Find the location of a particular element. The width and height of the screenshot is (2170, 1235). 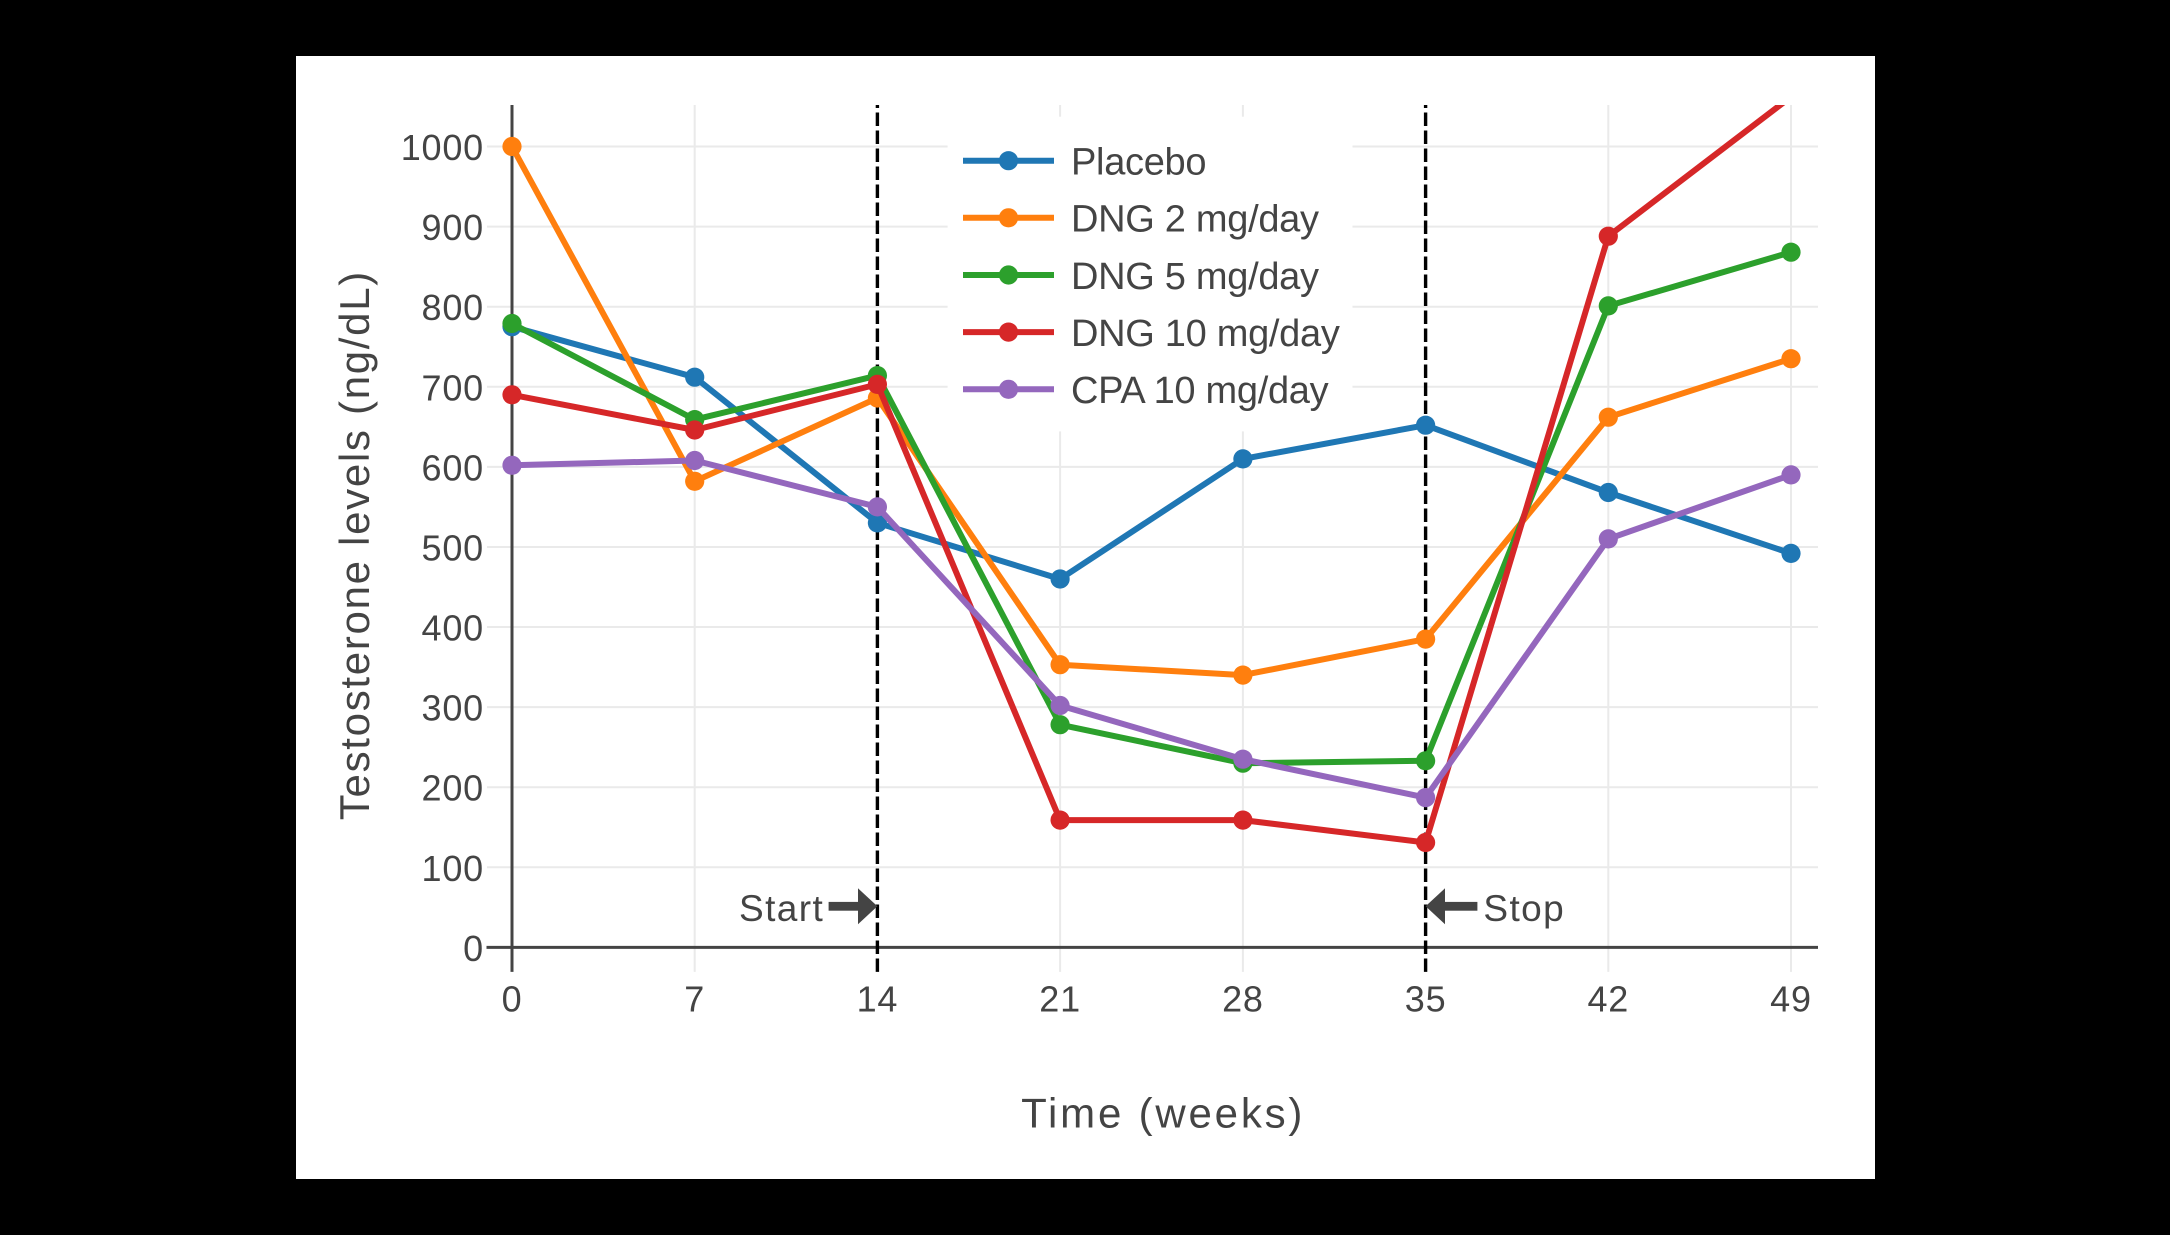

svg-text: Testosterone levels (ng/dL) is located at coordinates (354, 545).